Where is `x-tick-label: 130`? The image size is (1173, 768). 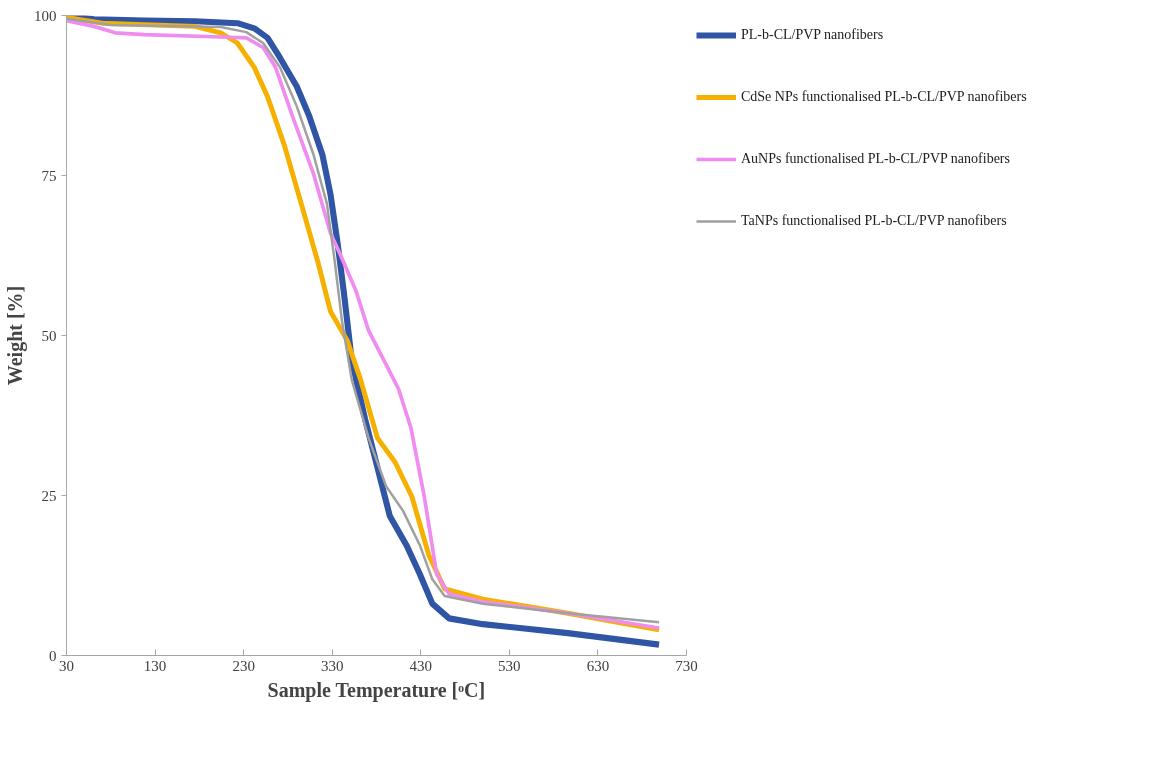
x-tick-label: 130 is located at coordinates (155, 665).